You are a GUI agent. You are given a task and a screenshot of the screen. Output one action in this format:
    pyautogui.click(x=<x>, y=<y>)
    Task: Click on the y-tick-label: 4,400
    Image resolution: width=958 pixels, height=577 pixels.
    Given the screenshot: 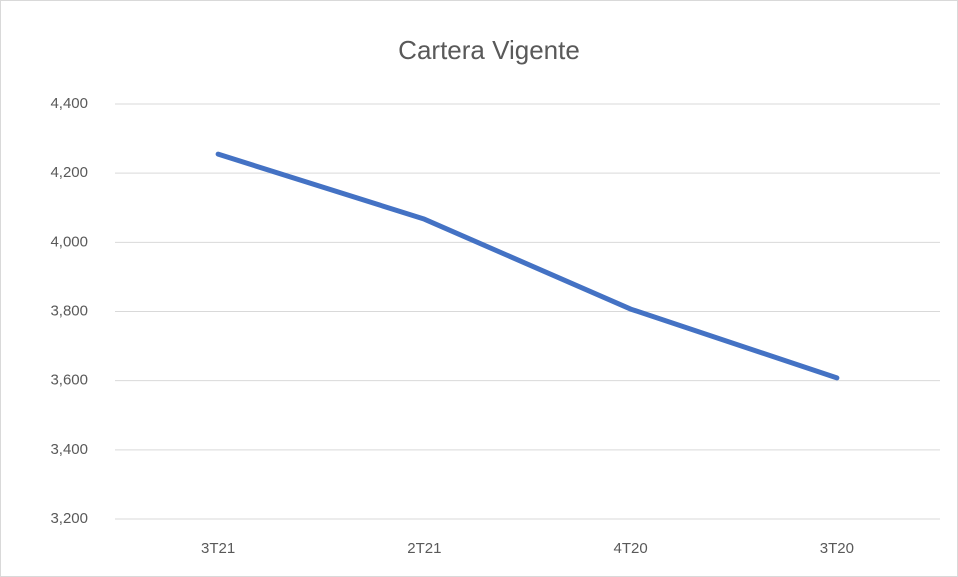 What is the action you would take?
    pyautogui.click(x=69, y=103)
    